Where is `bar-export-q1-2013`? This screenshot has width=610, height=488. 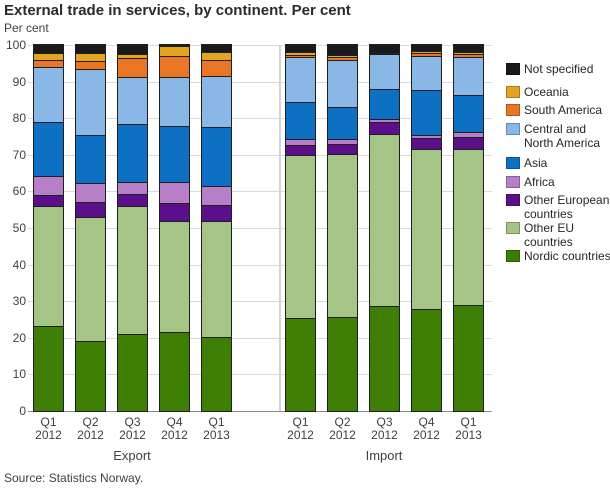 bar-export-q1-2013 is located at coordinates (216, 228).